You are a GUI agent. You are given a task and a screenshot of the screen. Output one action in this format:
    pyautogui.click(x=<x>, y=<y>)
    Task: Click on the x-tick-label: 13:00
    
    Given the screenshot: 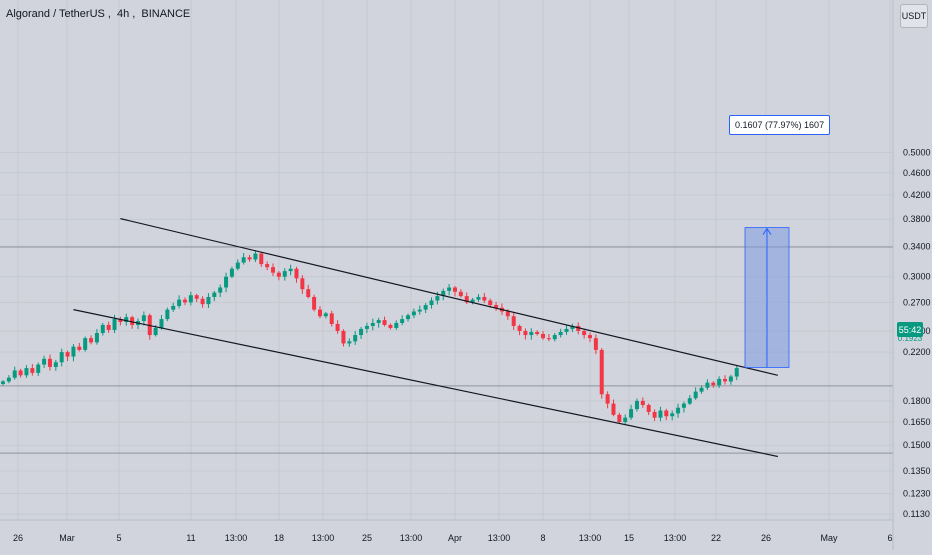 What is the action you would take?
    pyautogui.click(x=411, y=538)
    